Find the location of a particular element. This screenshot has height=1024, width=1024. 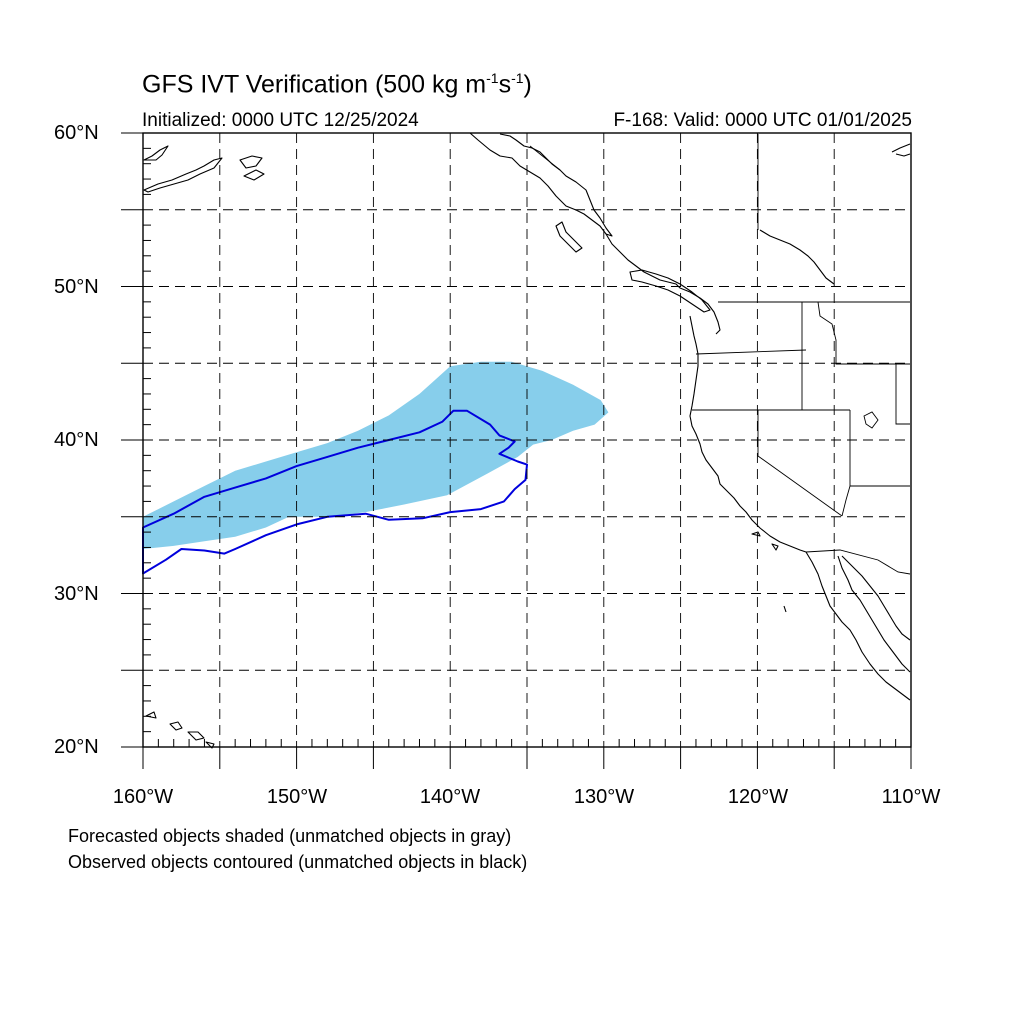

observed-ivt-contour is located at coordinates (335, 492).